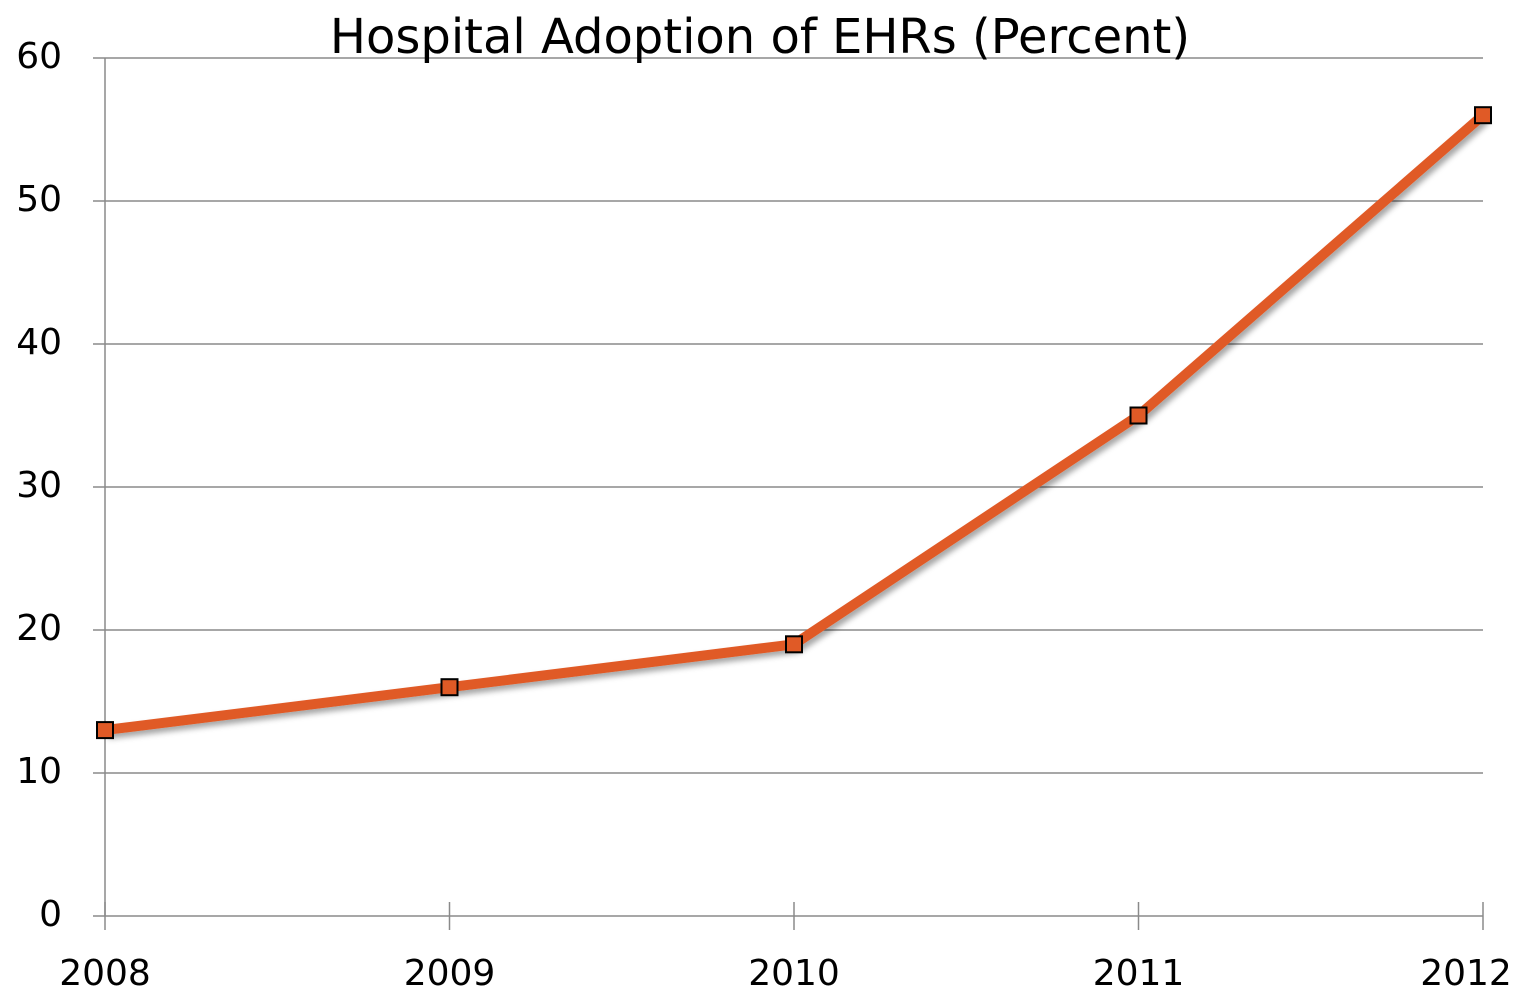 The width and height of the screenshot is (1538, 998). I want to click on x-tick-label: 2011, so click(1139, 973).